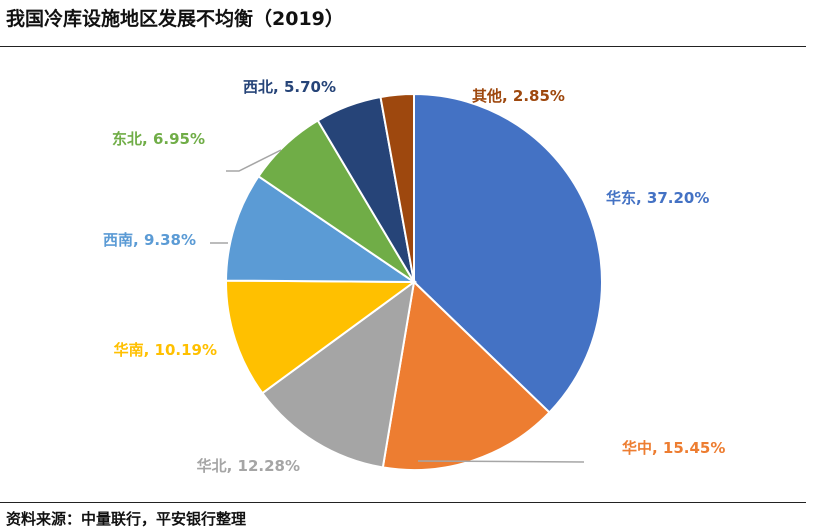  Describe the element at coordinates (673, 448) in the screenshot. I see `data-label-2: 华中, 15.45%` at that location.